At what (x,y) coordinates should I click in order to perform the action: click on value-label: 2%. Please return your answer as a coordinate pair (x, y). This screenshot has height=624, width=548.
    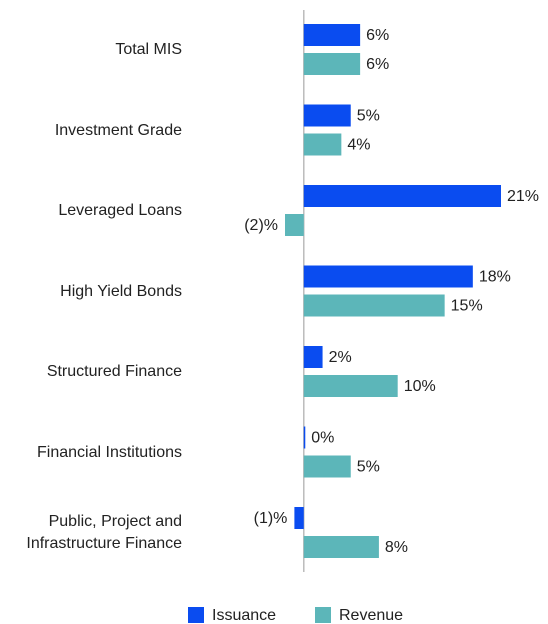
    Looking at the image, I should click on (340, 357).